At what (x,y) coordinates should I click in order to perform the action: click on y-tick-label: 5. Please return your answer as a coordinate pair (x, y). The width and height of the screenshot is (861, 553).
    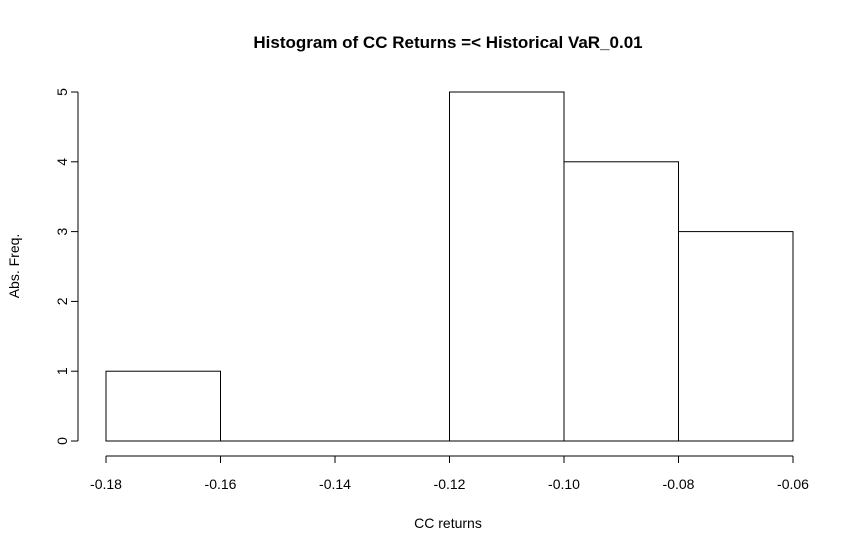
    Looking at the image, I should click on (62, 92).